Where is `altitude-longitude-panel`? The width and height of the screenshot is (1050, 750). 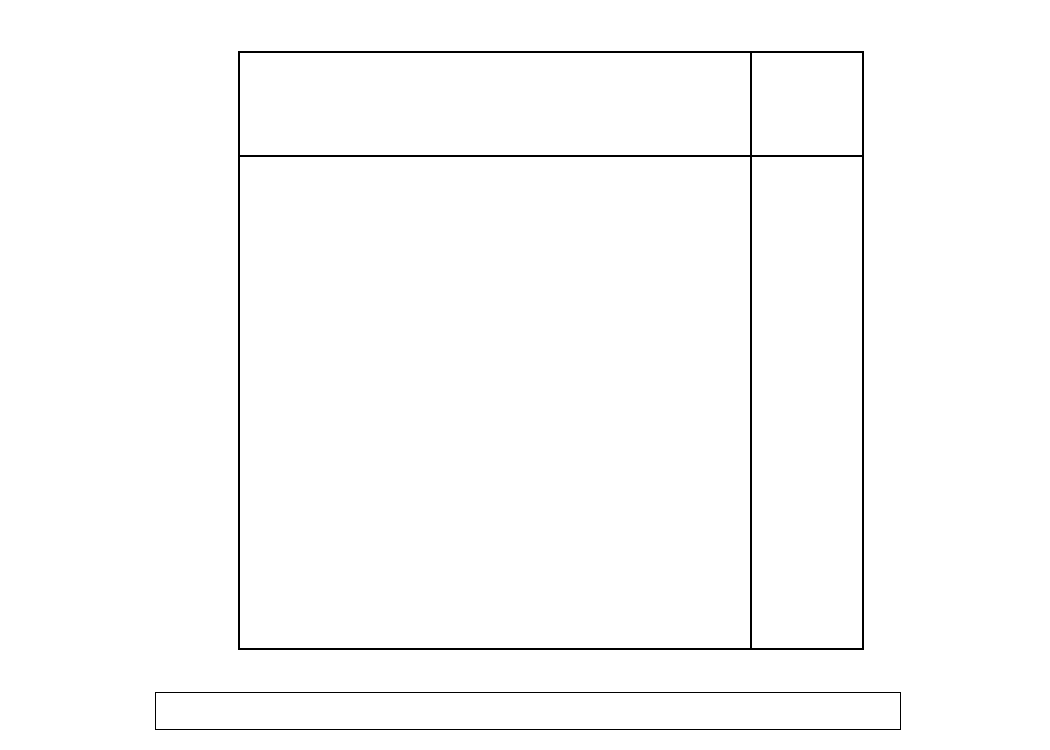
altitude-longitude-panel is located at coordinates (496, 105).